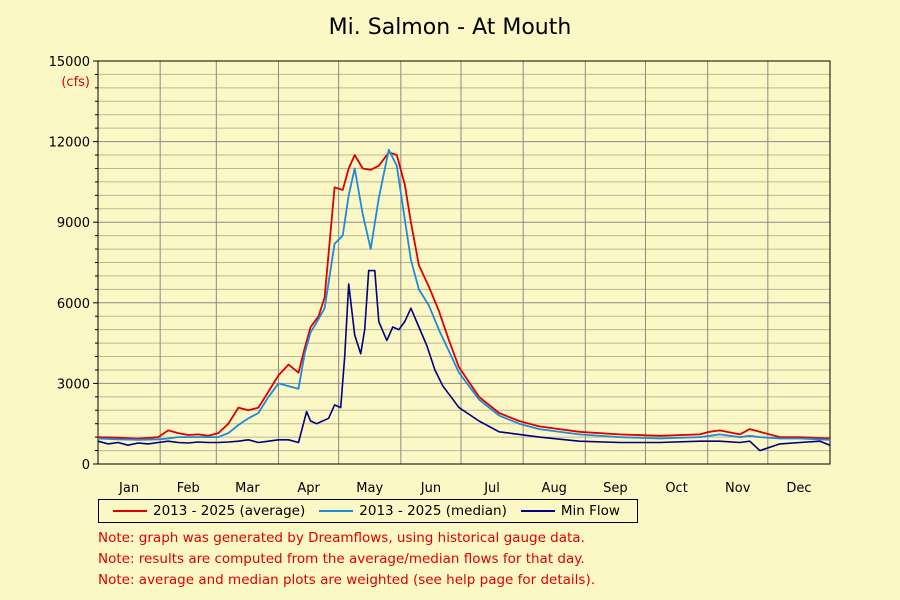 The height and width of the screenshot is (600, 900). Describe the element at coordinates (69, 62) in the screenshot. I see `y-tick-label: 15000` at that location.